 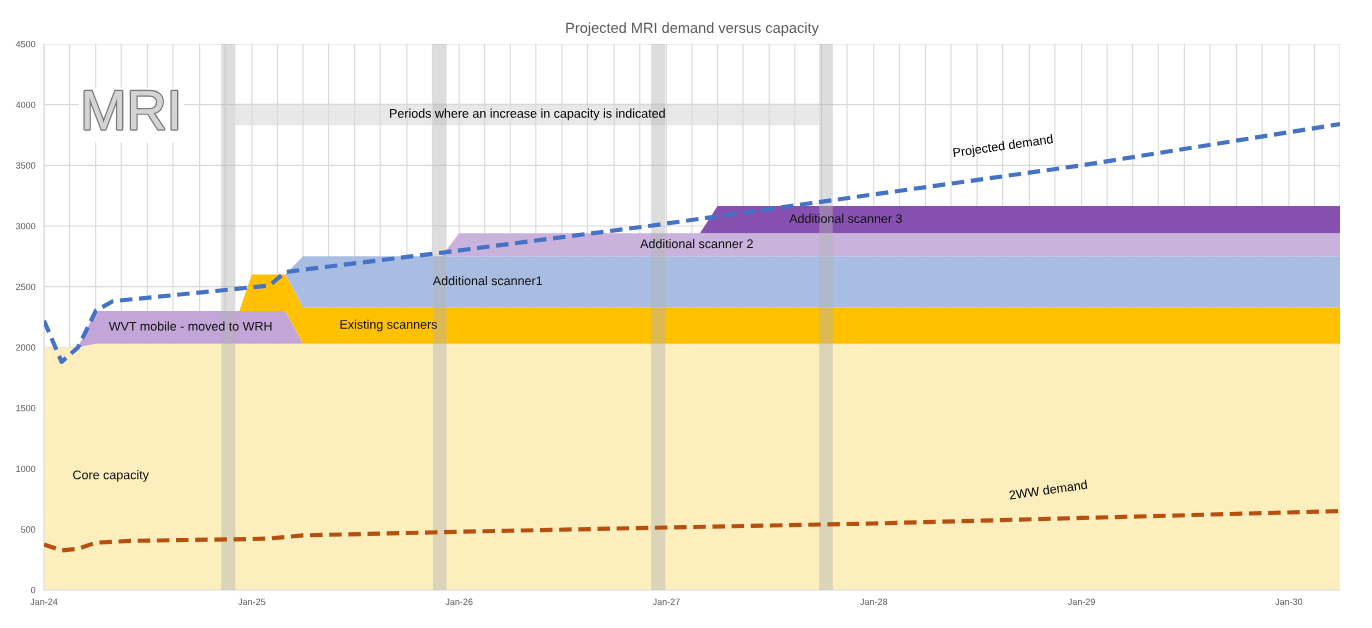 I want to click on y-tick-label: 0, so click(x=33, y=590).